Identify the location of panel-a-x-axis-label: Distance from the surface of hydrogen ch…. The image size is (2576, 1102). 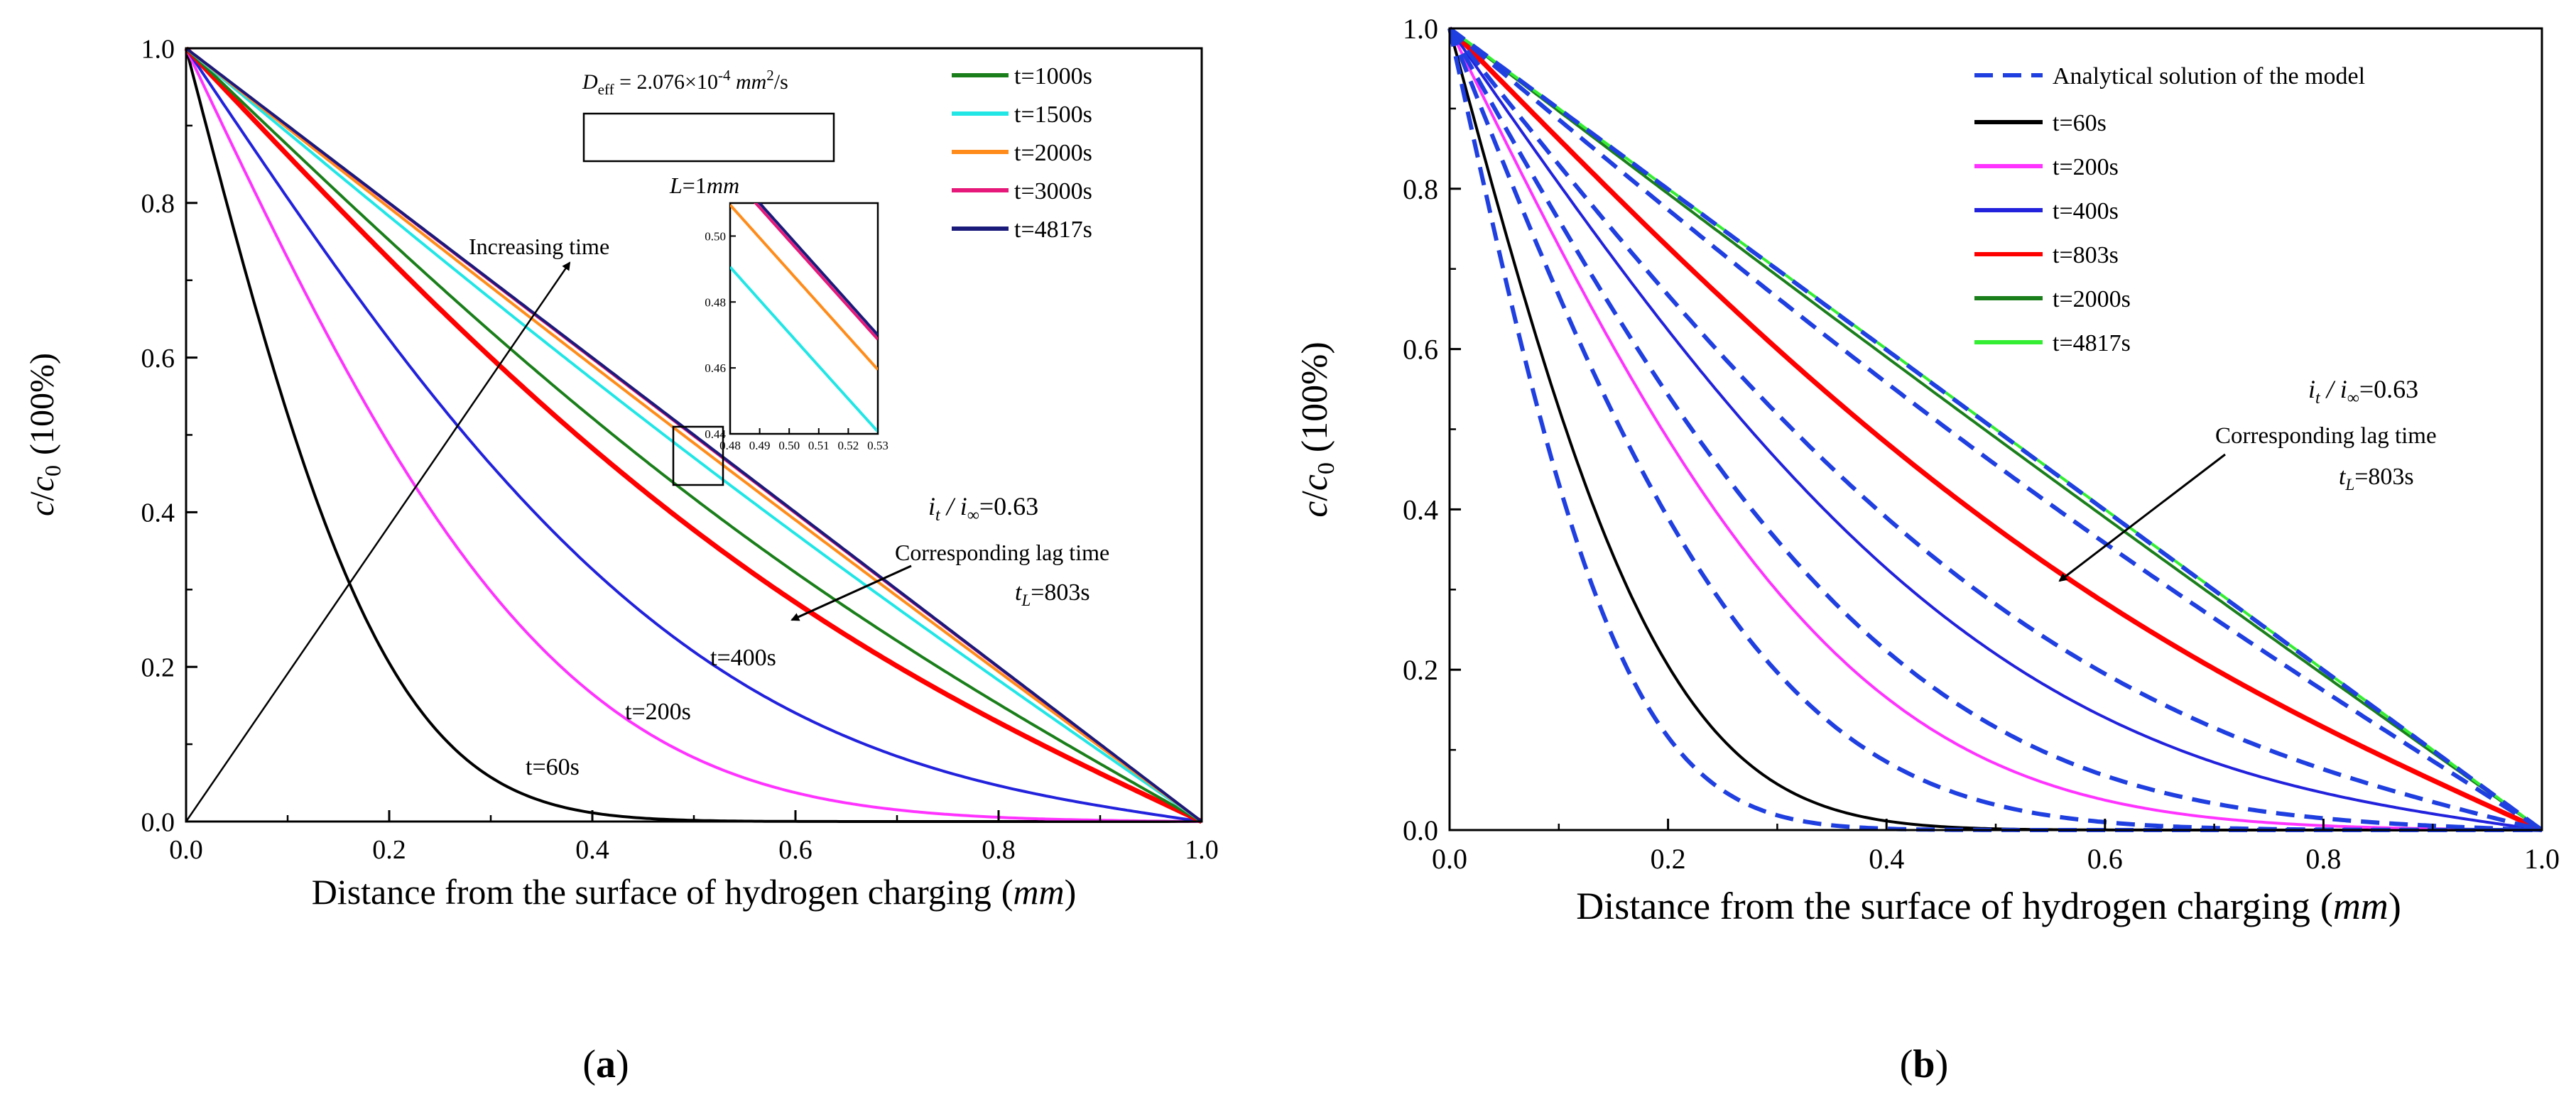
(695, 892).